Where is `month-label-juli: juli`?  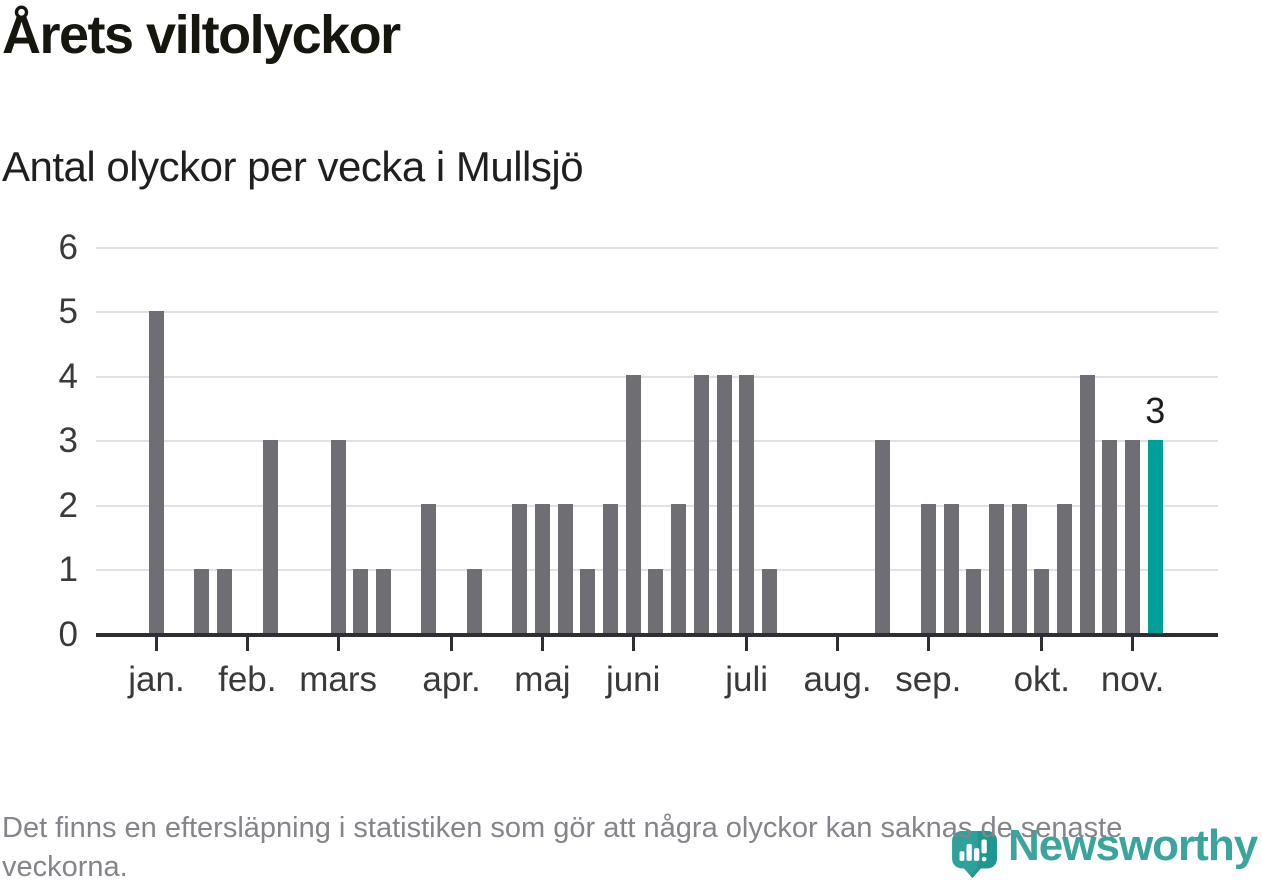 month-label-juli: juli is located at coordinates (747, 679).